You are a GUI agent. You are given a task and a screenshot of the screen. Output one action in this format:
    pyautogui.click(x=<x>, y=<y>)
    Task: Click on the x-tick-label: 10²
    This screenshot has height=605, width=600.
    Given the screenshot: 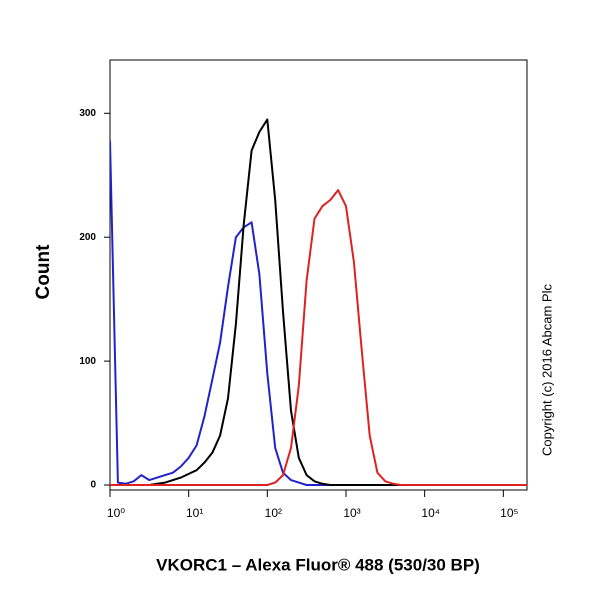 What is the action you would take?
    pyautogui.click(x=273, y=513)
    